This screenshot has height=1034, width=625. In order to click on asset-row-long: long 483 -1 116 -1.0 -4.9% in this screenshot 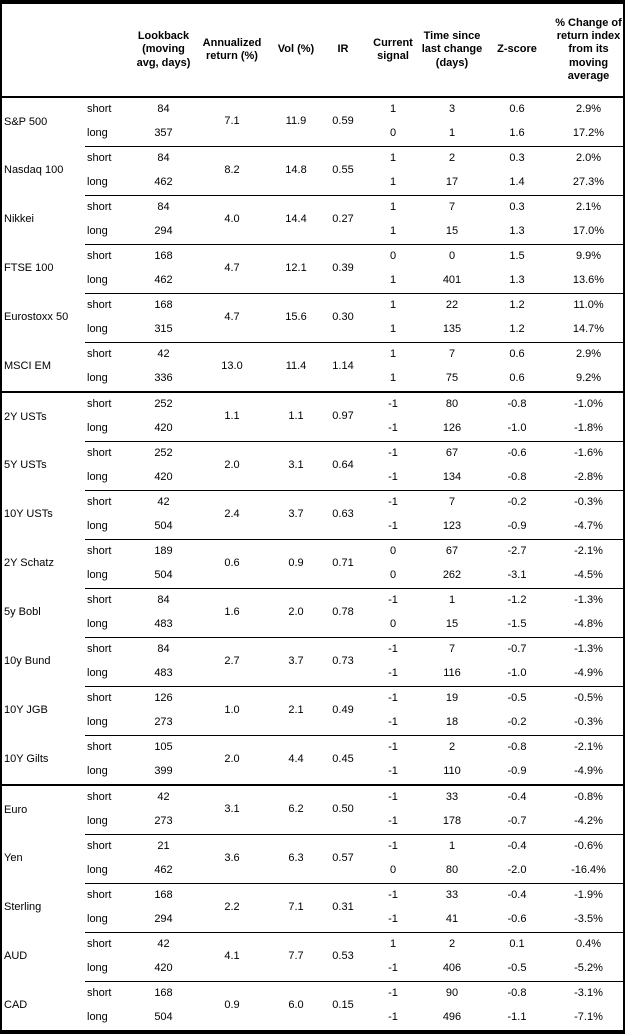, I will do `click(313, 674)`.